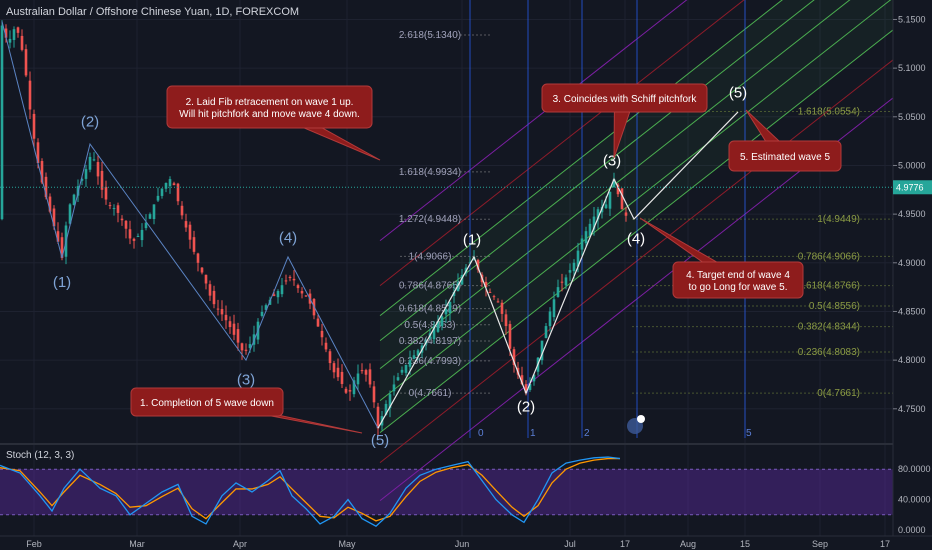 The height and width of the screenshot is (550, 932). What do you see at coordinates (430, 219) in the screenshot?
I see `fib-left-label: 1.272(4.9448)` at bounding box center [430, 219].